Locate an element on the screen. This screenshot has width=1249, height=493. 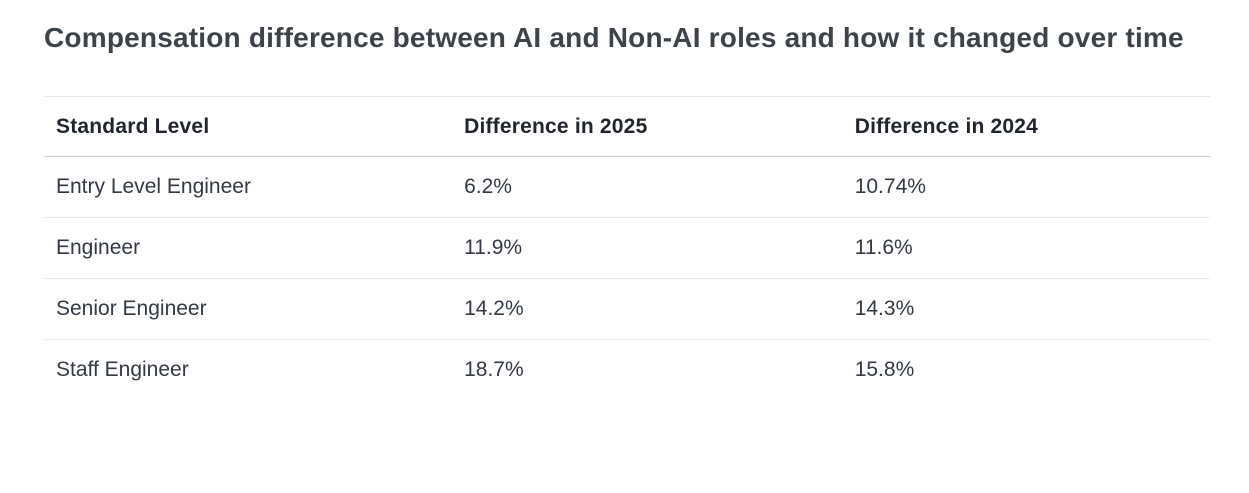
table-row: Engineer 11.9% 11.6% is located at coordinates (627, 248).